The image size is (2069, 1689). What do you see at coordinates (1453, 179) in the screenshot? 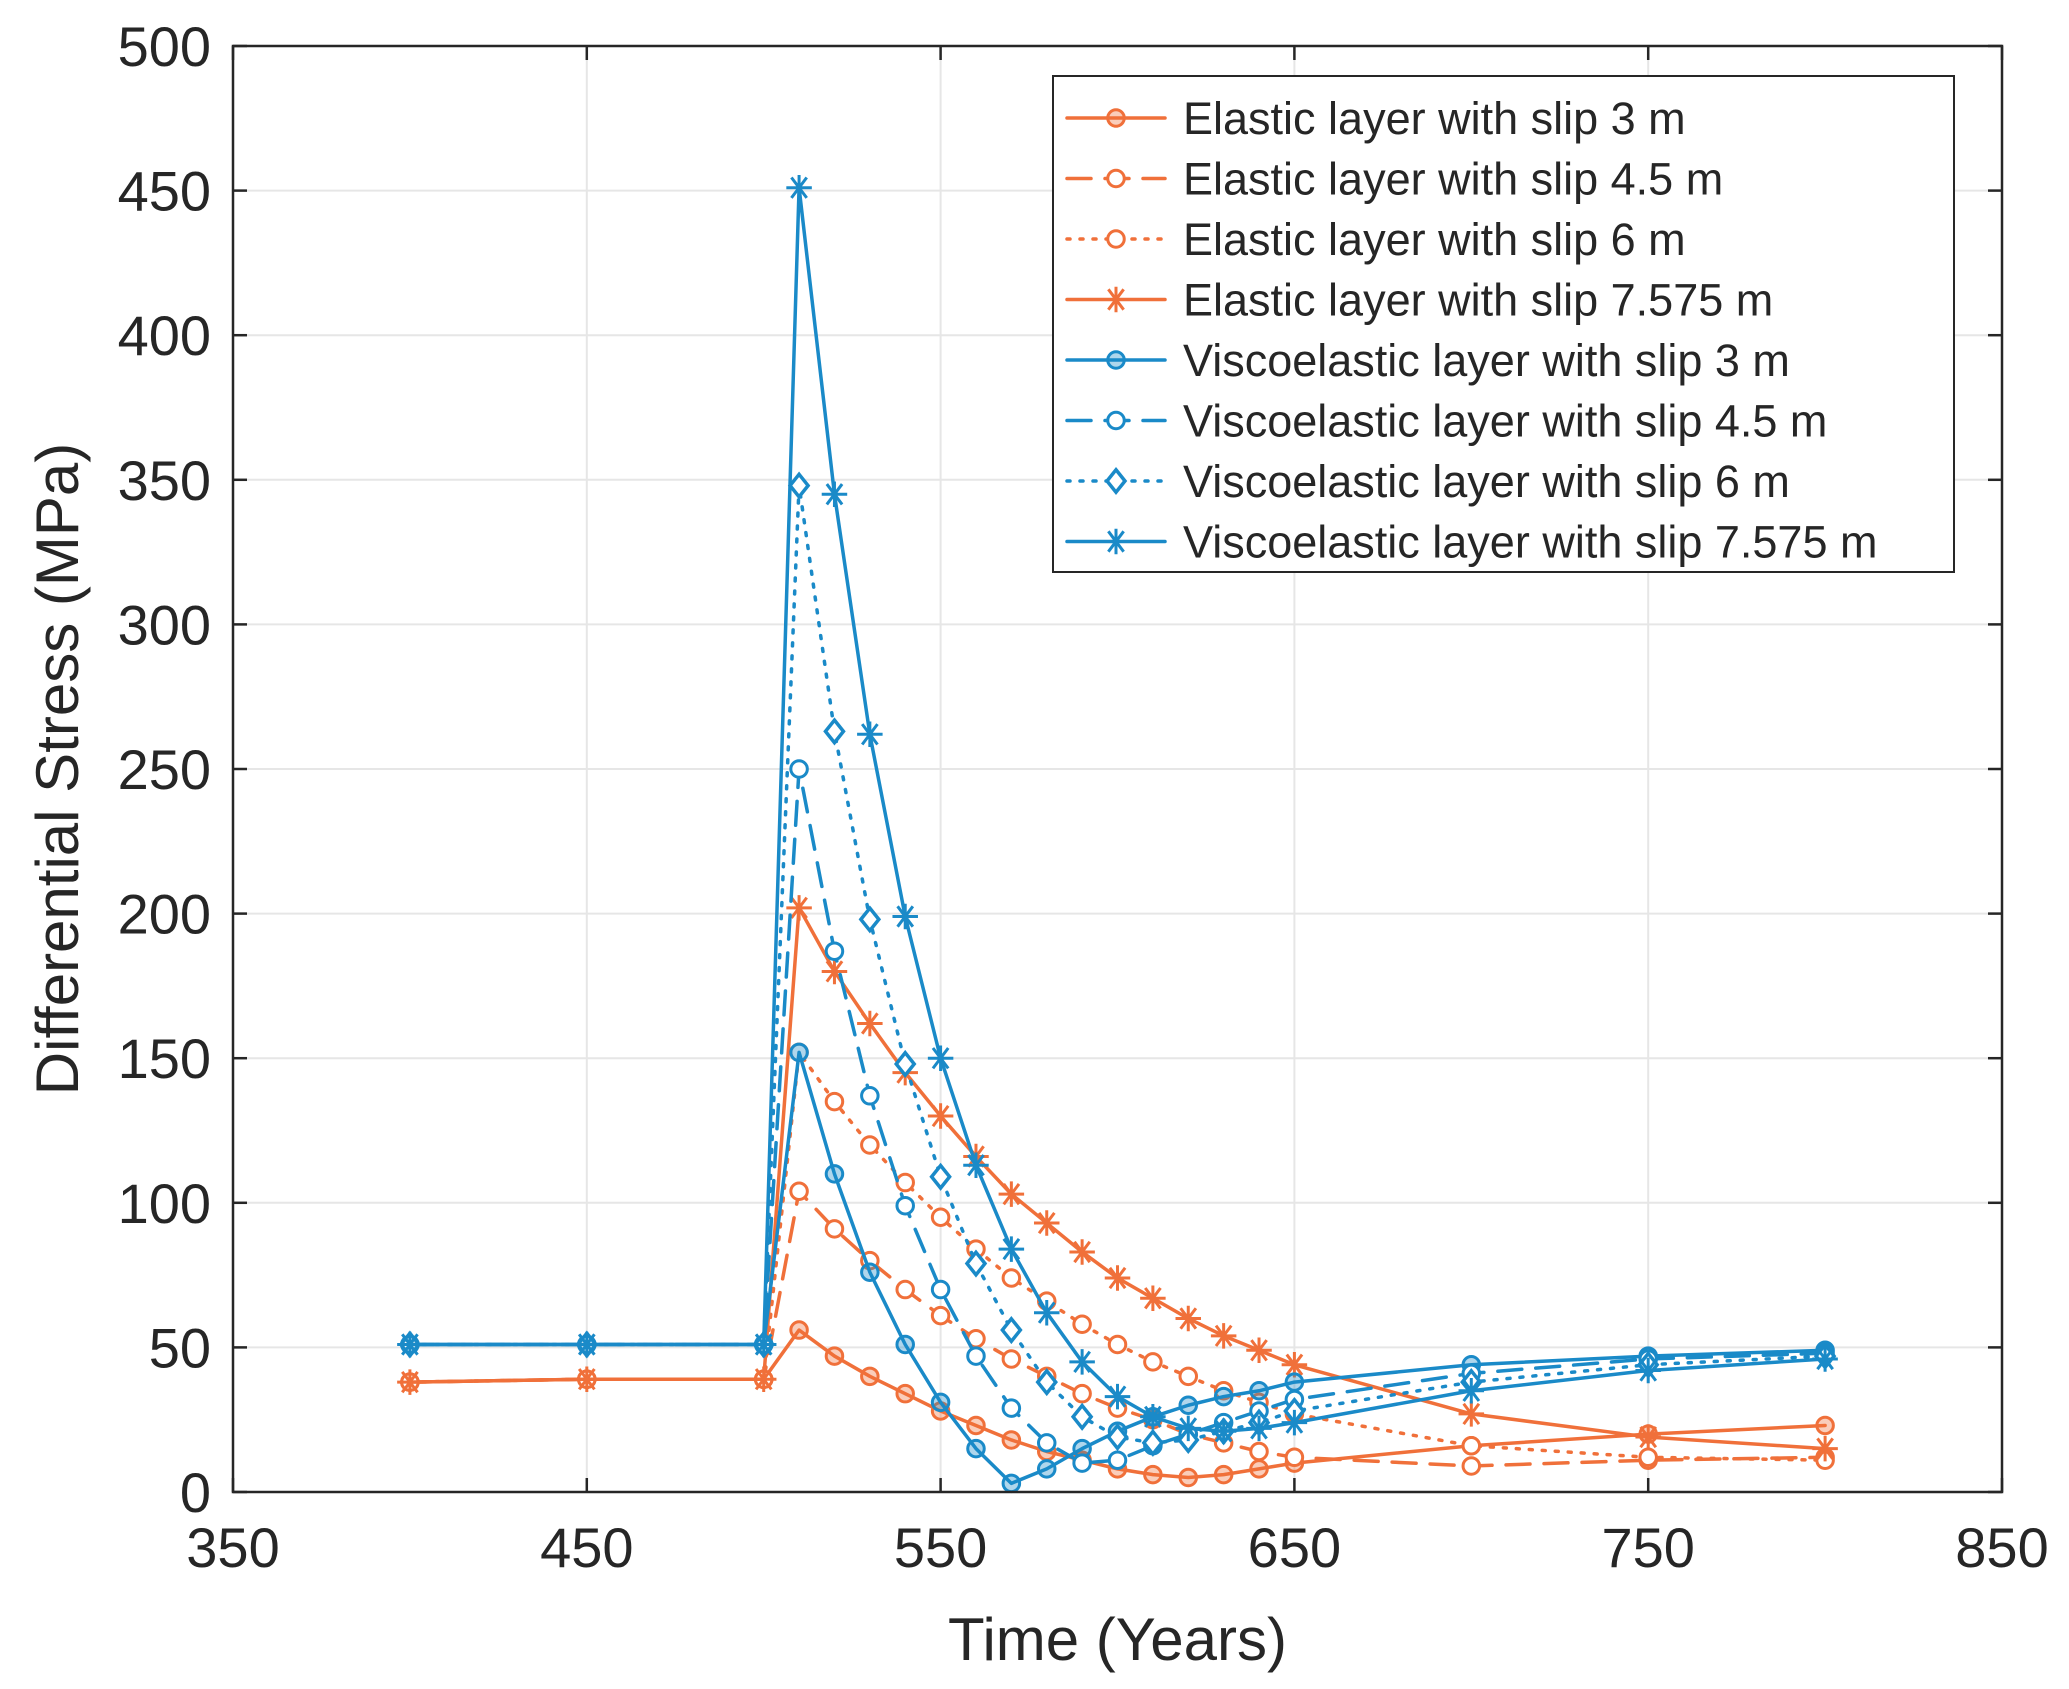
I see `legend-label: Elastic layer with slip 4.5 m` at bounding box center [1453, 179].